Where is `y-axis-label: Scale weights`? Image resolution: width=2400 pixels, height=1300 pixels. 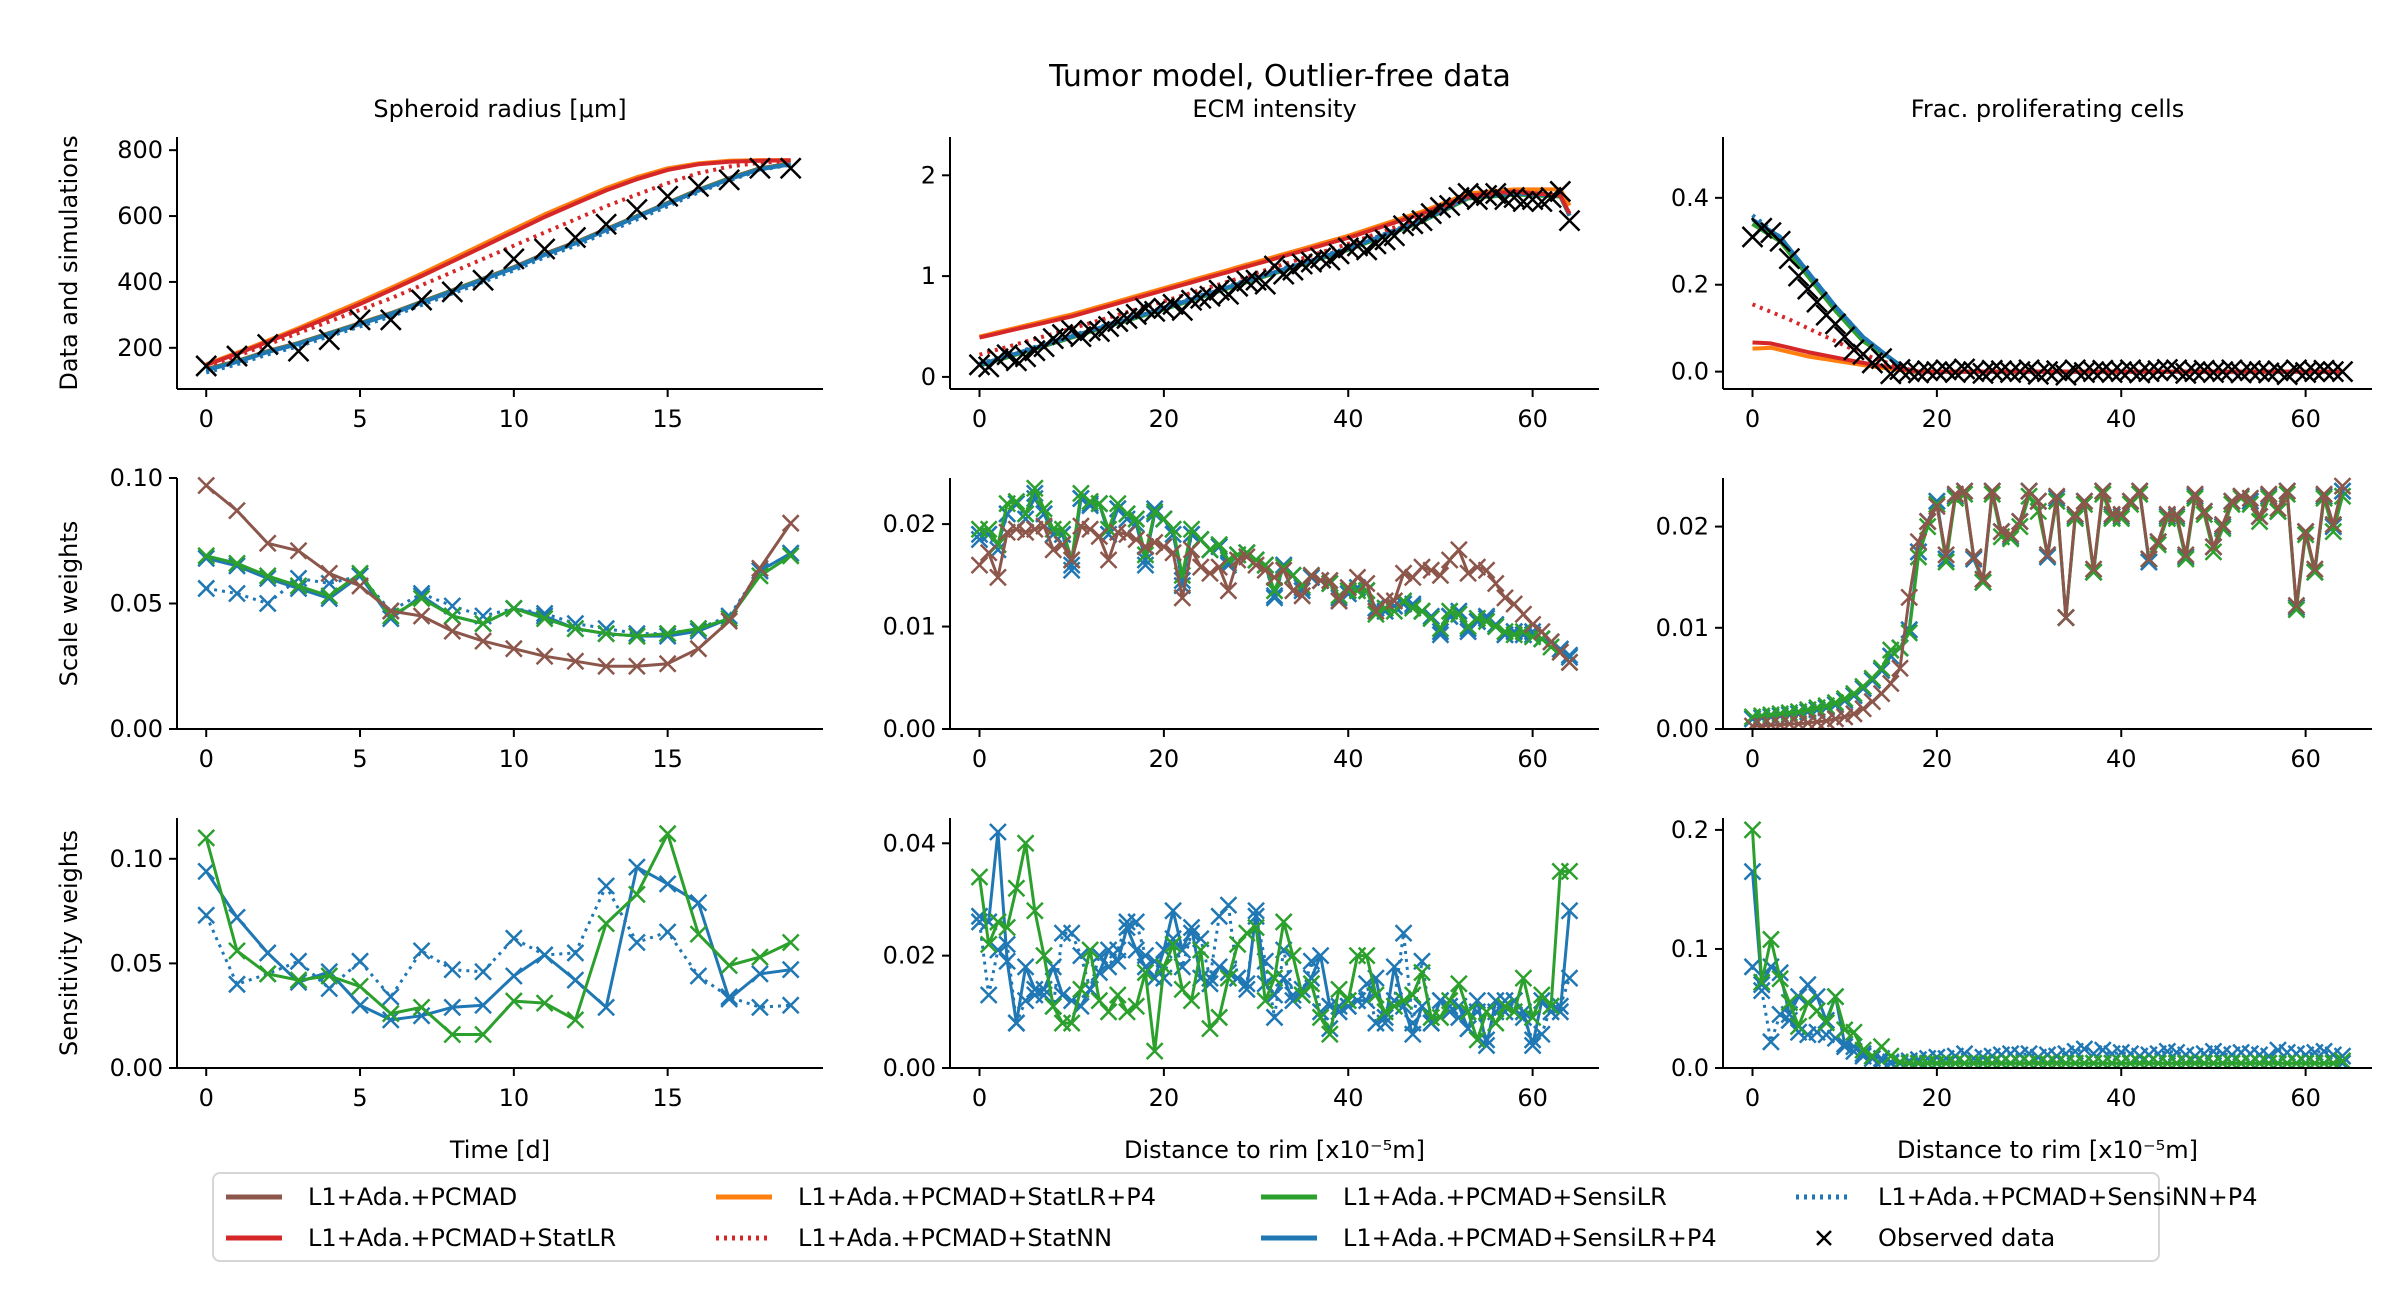
y-axis-label: Scale weights is located at coordinates (69, 604).